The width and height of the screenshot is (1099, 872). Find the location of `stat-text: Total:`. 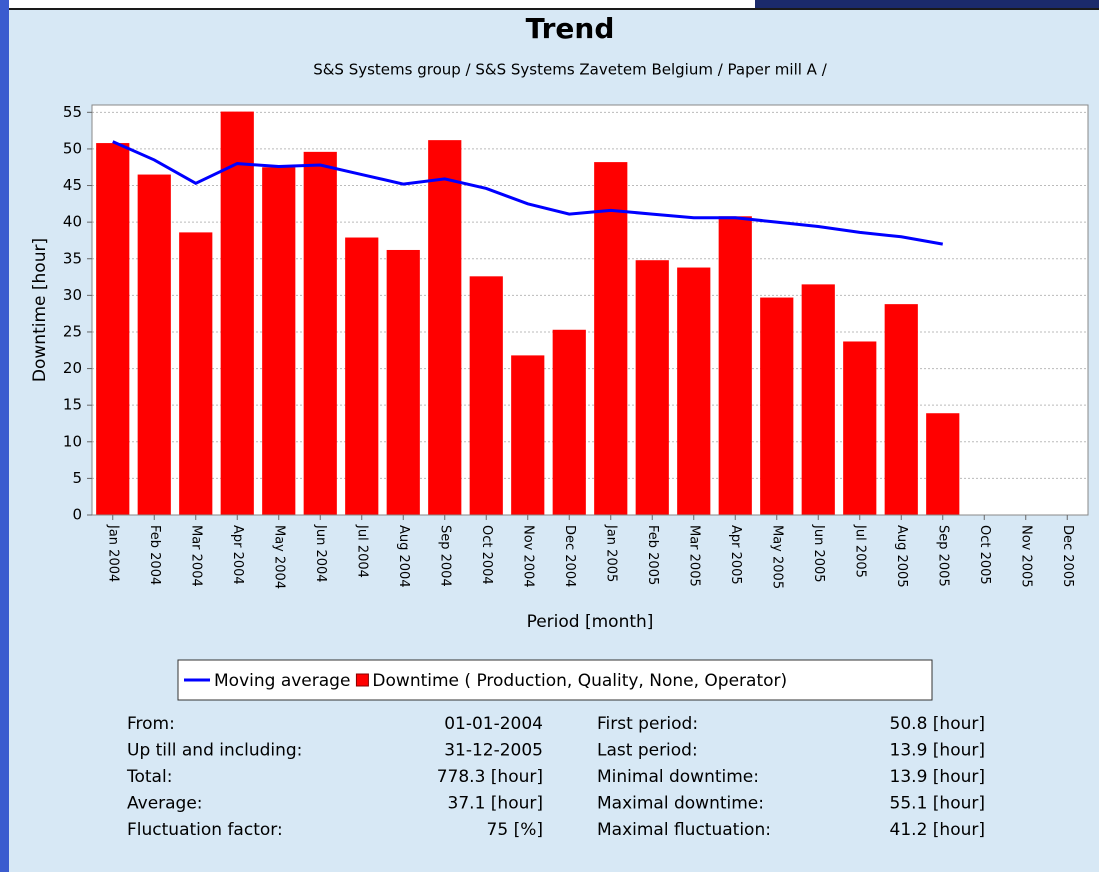

stat-text: Total: is located at coordinates (149, 777).